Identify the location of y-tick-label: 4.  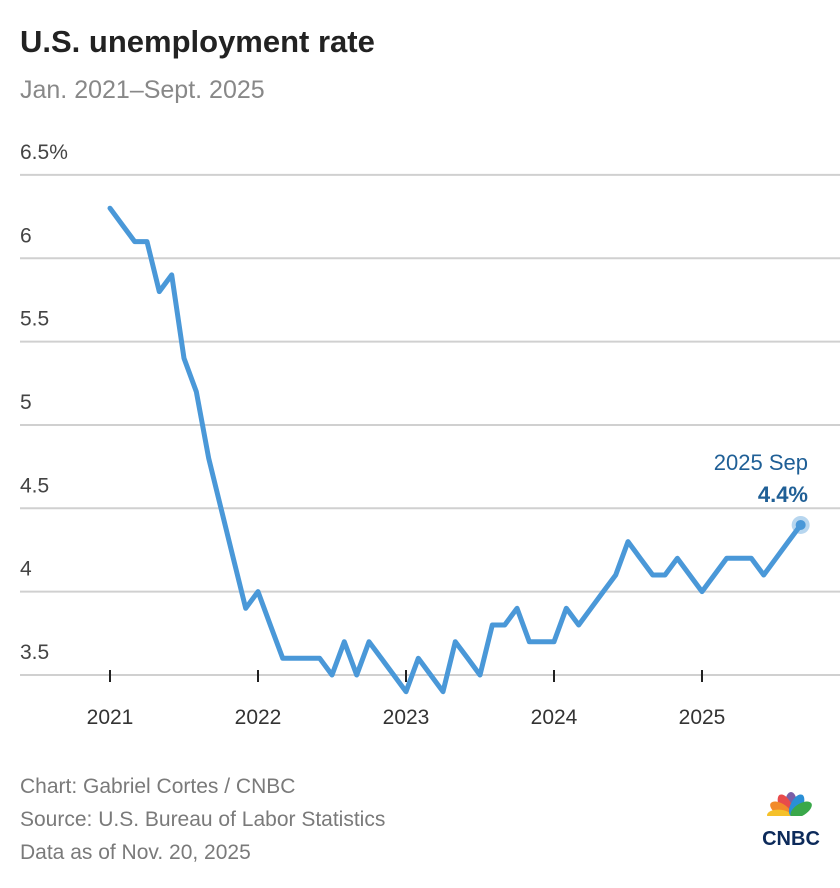
(26, 569).